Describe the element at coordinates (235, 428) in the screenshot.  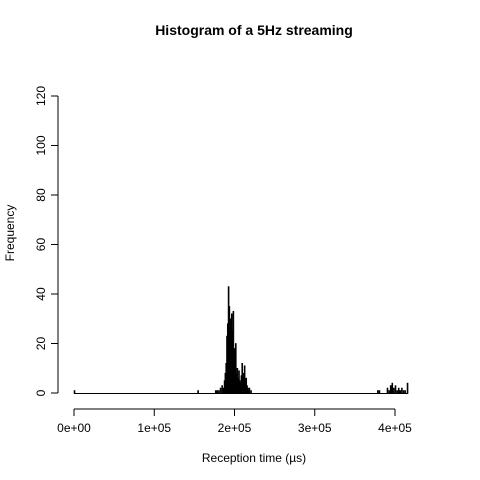
I see `x-tick-label: 2e+05` at that location.